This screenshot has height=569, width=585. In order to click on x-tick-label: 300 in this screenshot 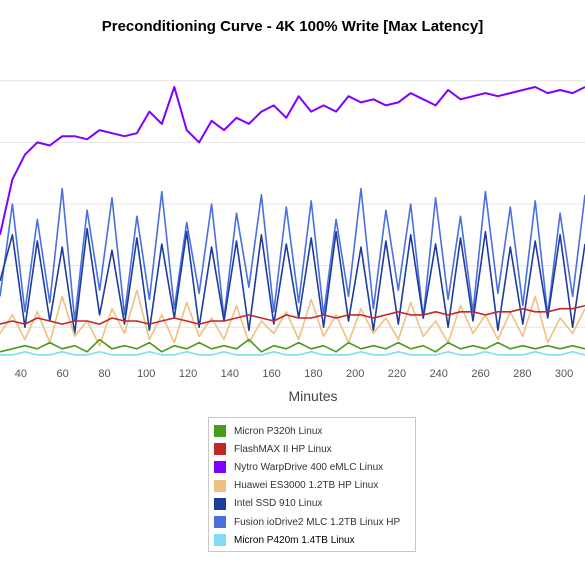, I will do `click(564, 374)`.